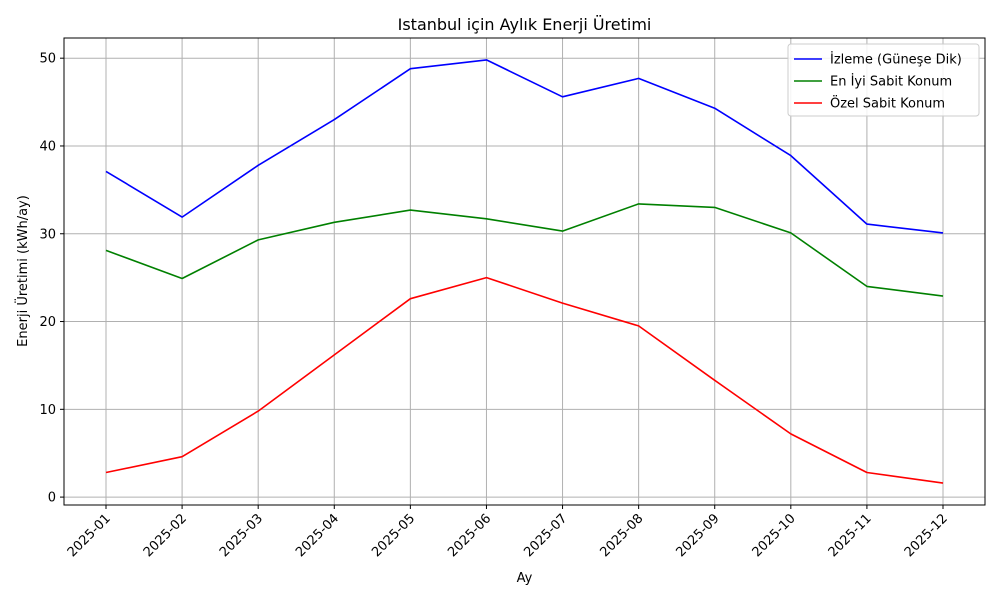 This screenshot has height=600, width=1000. I want to click on y-tick-label: 20, so click(47, 322).